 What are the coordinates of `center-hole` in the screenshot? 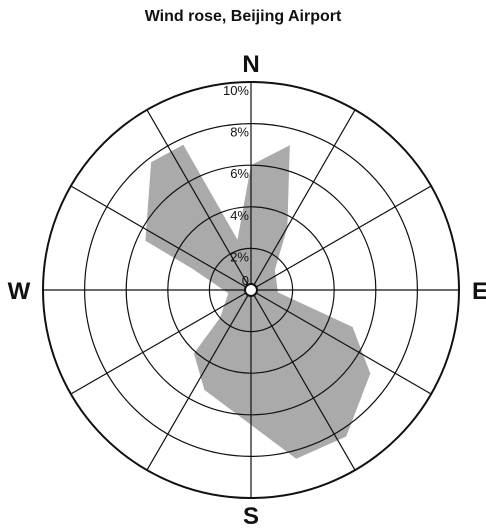 It's located at (251, 290).